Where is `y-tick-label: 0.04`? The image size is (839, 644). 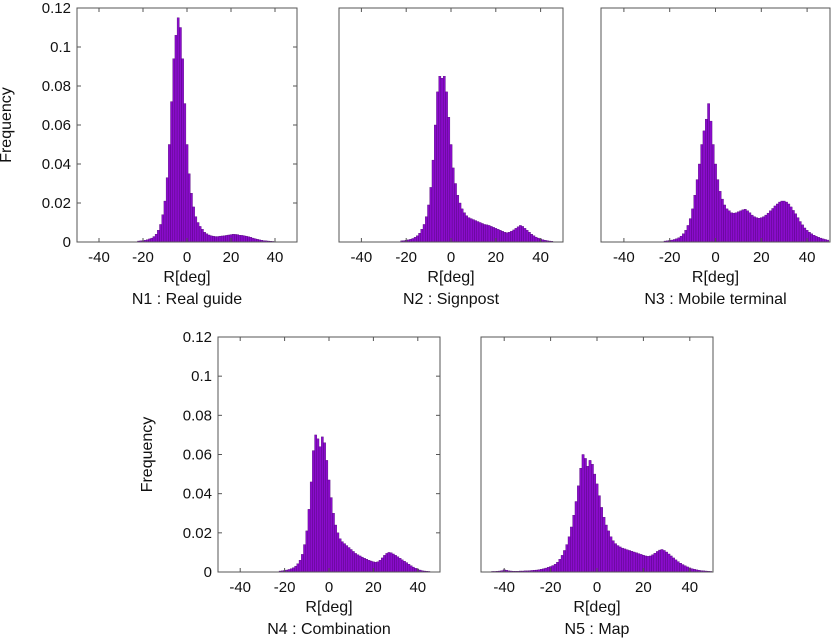
y-tick-label: 0.04 is located at coordinates (56, 164).